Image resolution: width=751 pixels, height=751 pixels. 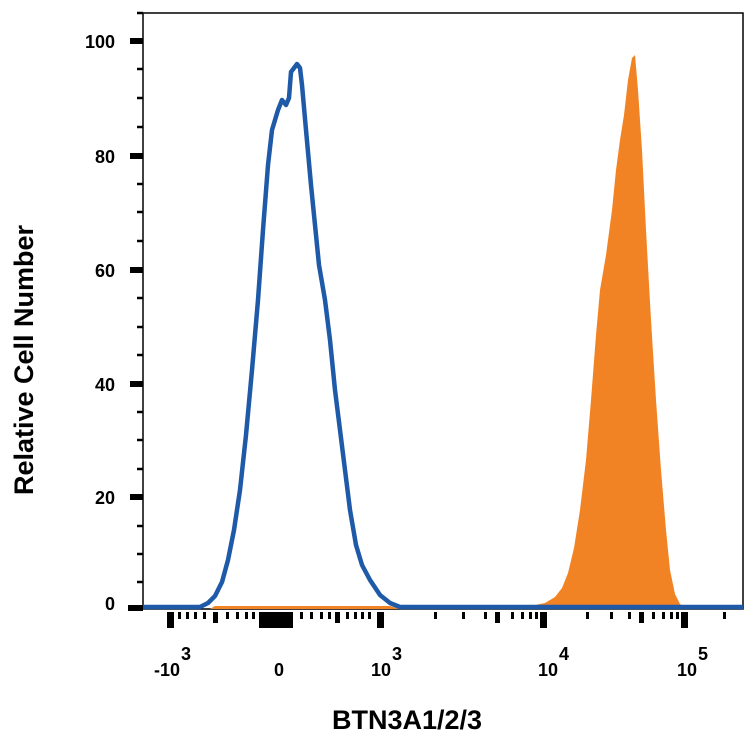 What do you see at coordinates (105, 271) in the screenshot?
I see `y-tick-label: 60` at bounding box center [105, 271].